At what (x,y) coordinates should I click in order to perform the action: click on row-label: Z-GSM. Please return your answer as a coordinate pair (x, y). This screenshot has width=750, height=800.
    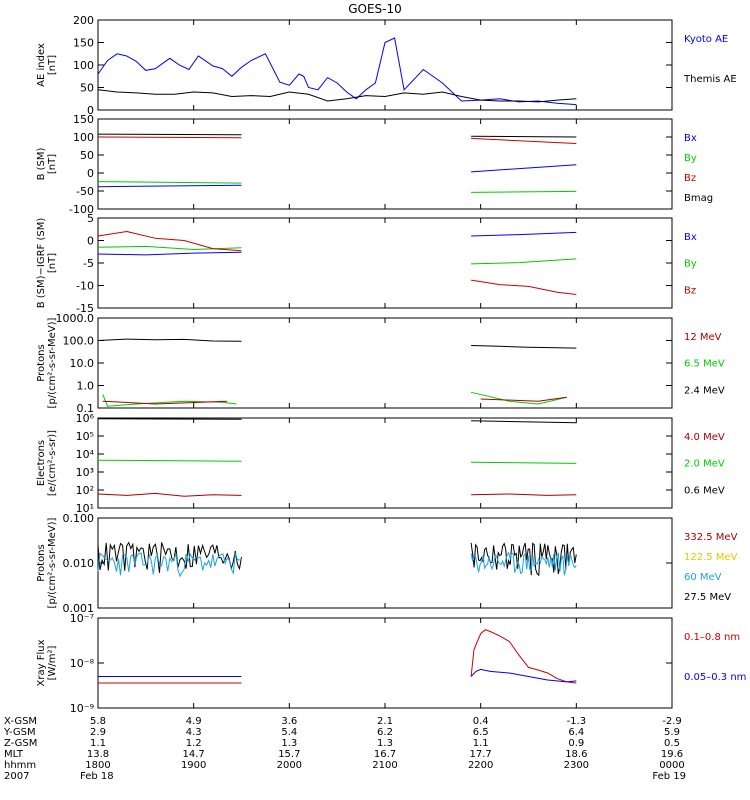
    Looking at the image, I should click on (20, 743).